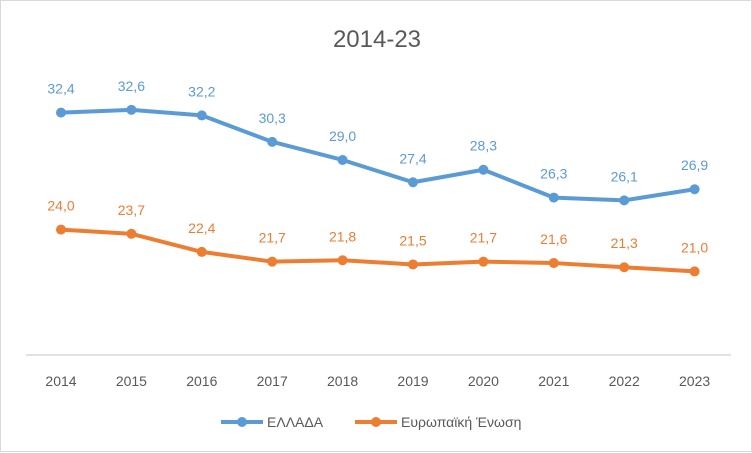 The width and height of the screenshot is (752, 453). I want to click on data-label: 29,0, so click(342, 136).